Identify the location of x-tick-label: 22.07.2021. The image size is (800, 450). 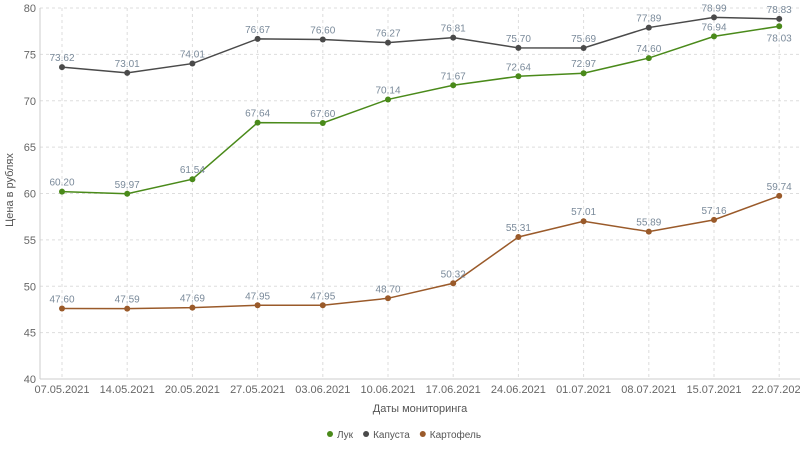
(776, 390).